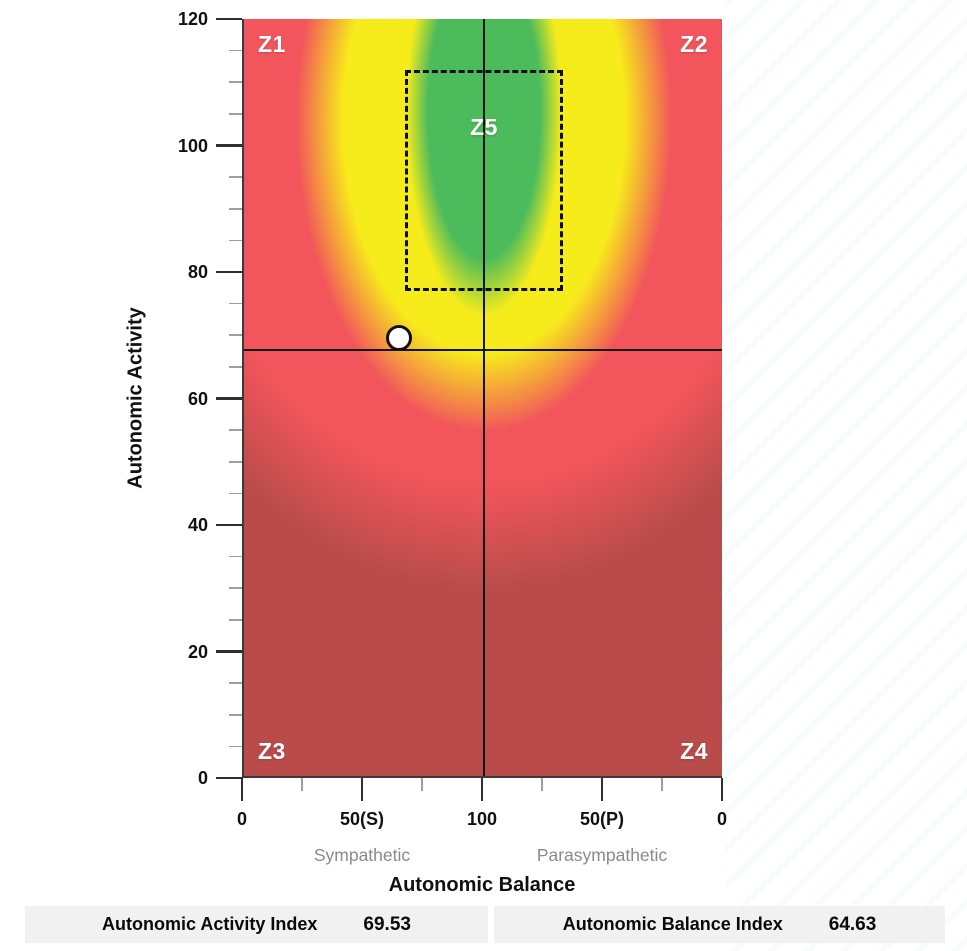 This screenshot has width=967, height=951. Describe the element at coordinates (197, 651) in the screenshot. I see `y-axis-tick-label: 20` at that location.